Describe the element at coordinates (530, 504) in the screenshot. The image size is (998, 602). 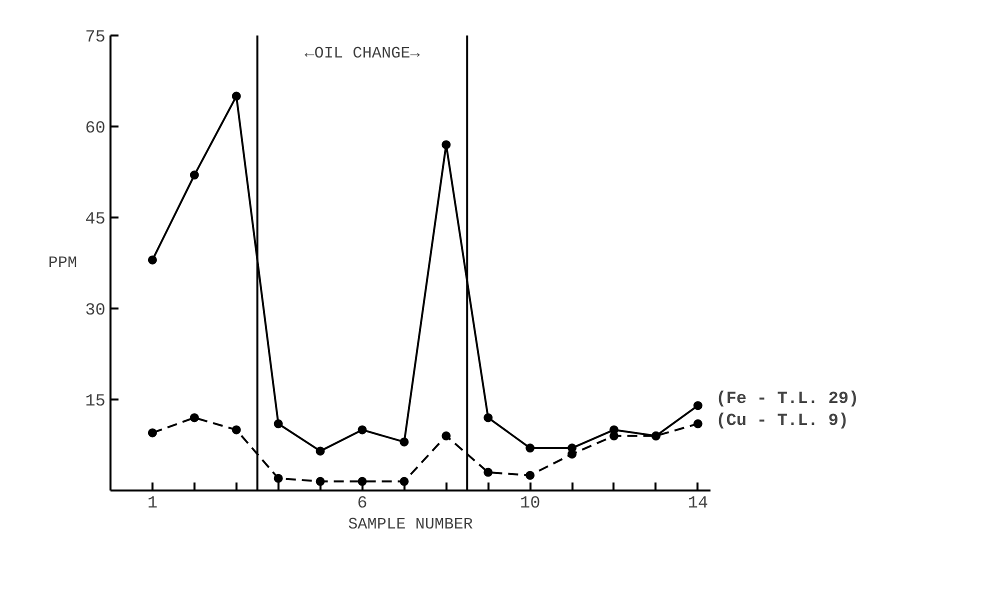
I see `x-tick-label: 10` at that location.